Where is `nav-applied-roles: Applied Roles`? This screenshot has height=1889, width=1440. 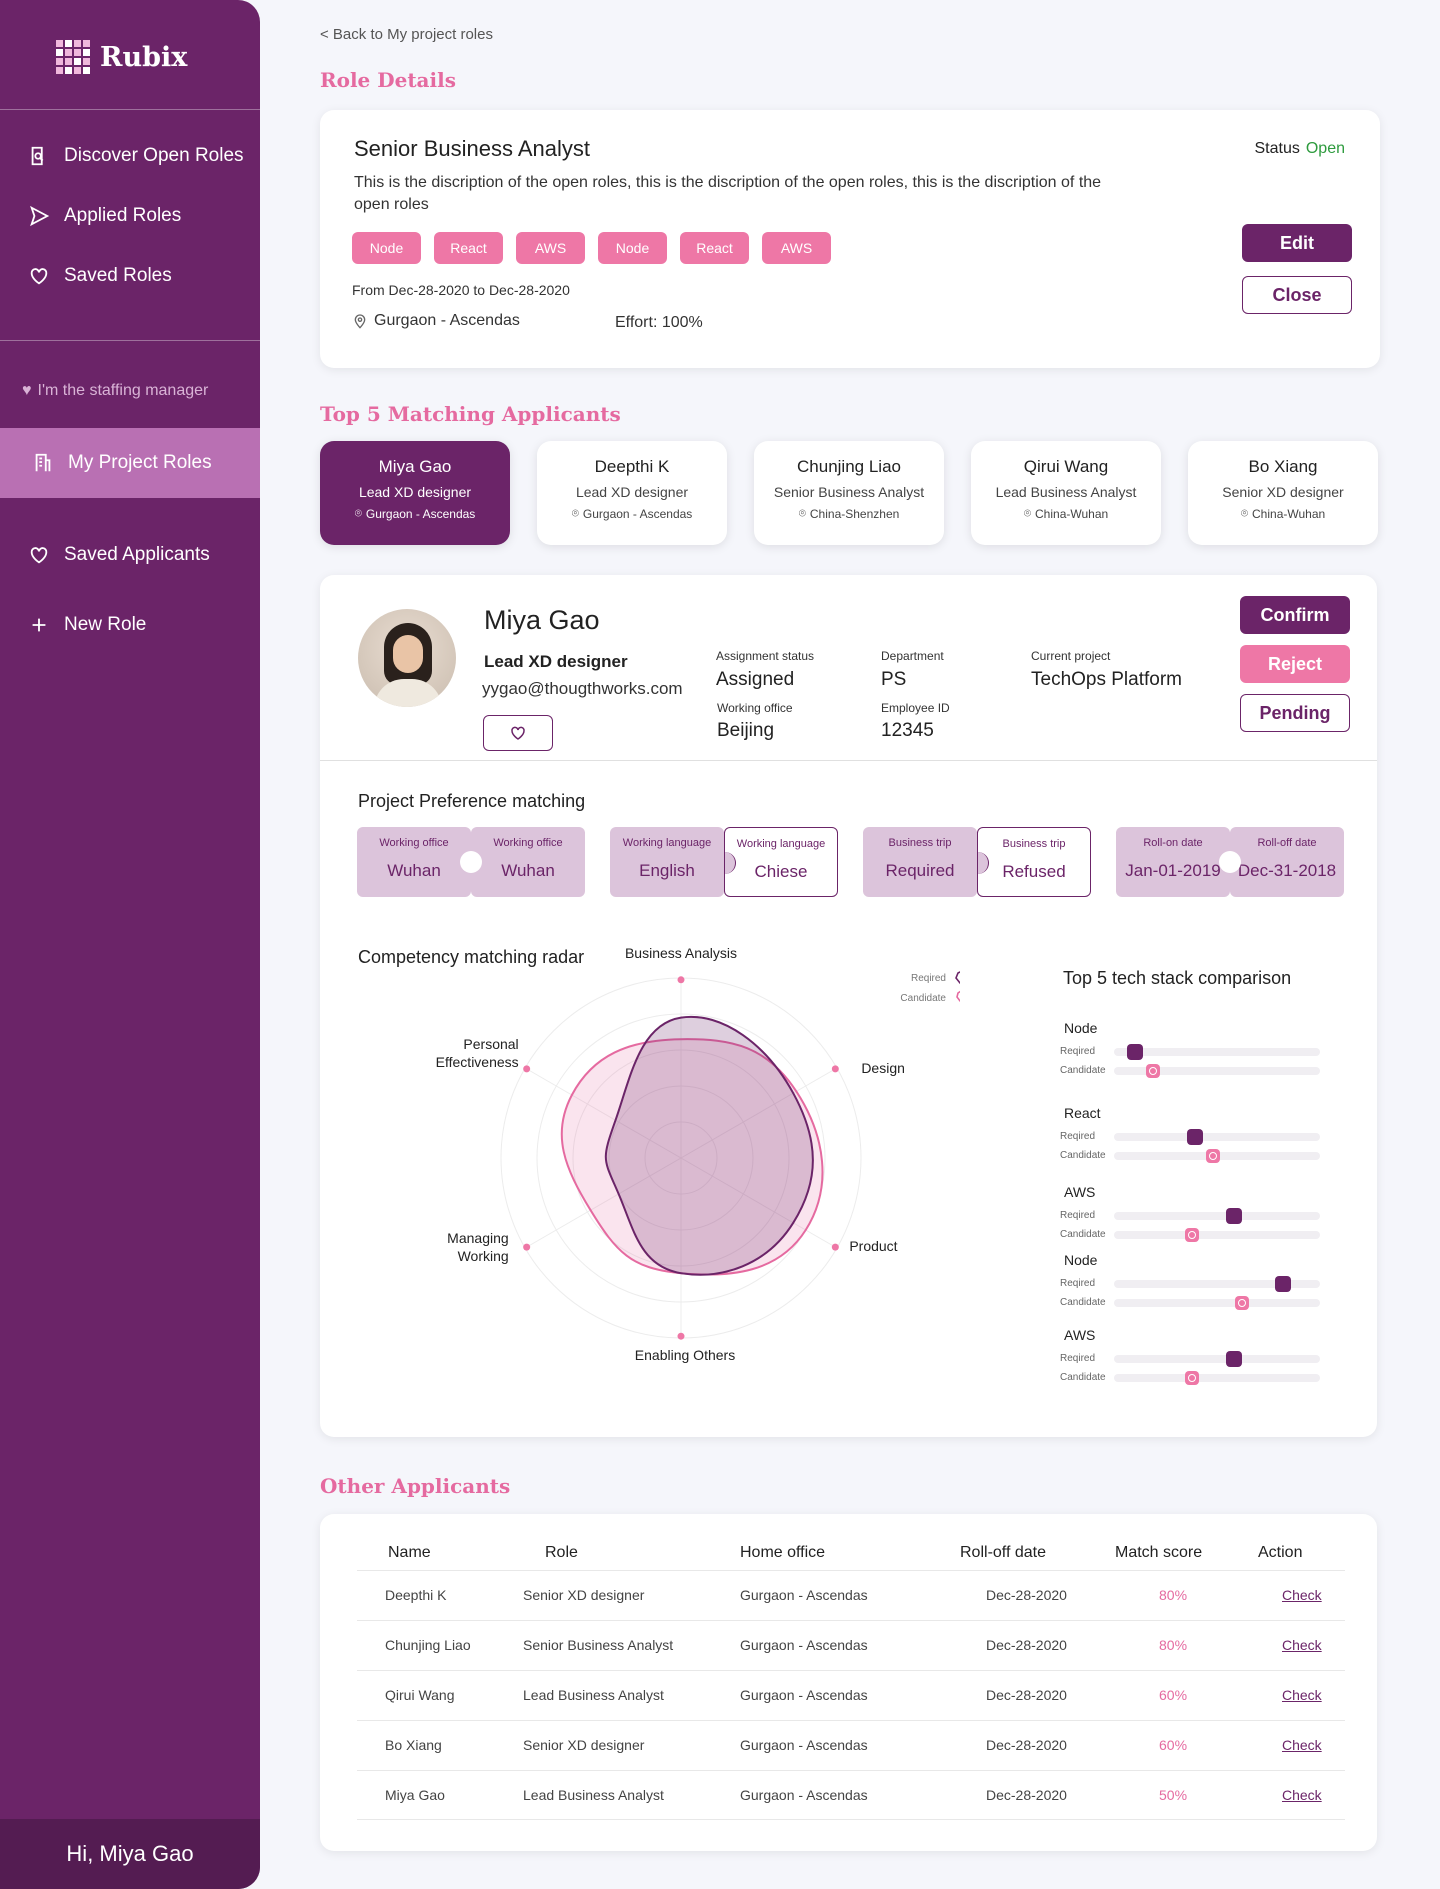 nav-applied-roles: Applied Roles is located at coordinates (104, 216).